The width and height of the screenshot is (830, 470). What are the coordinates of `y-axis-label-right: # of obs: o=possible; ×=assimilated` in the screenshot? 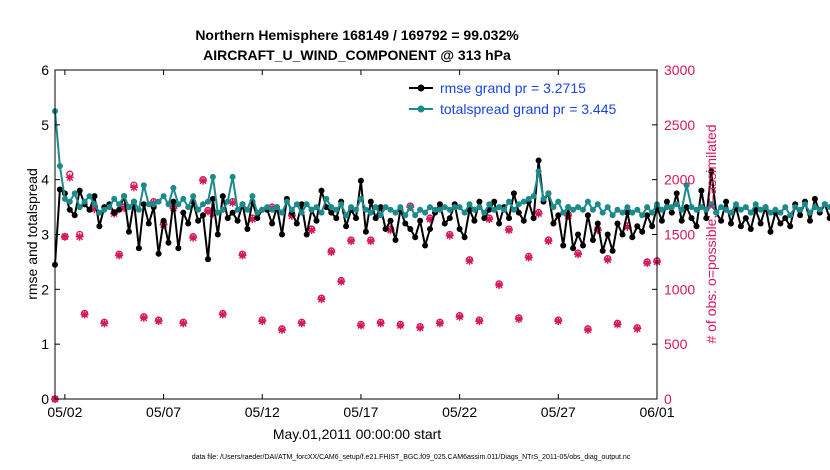 It's located at (711, 233).